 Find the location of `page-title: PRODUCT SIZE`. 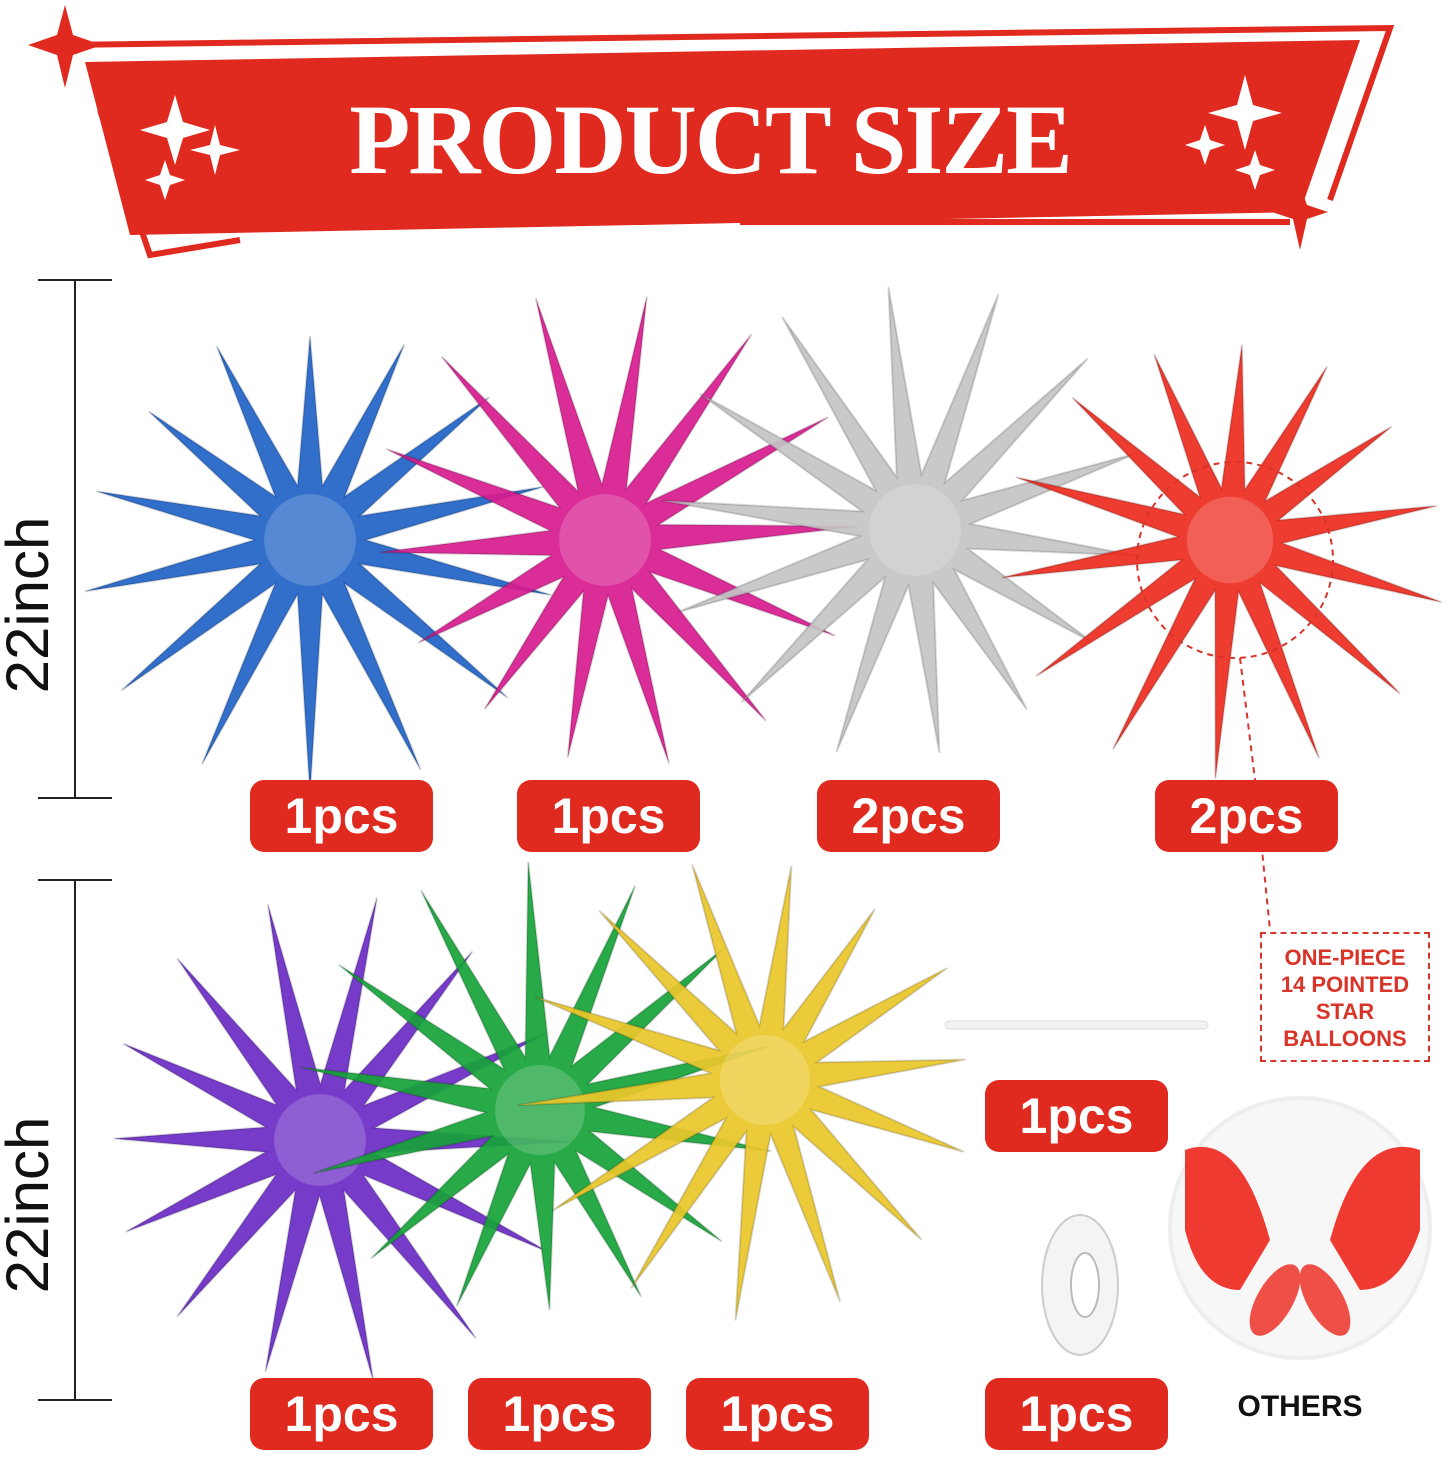

page-title: PRODUCT SIZE is located at coordinates (711, 139).